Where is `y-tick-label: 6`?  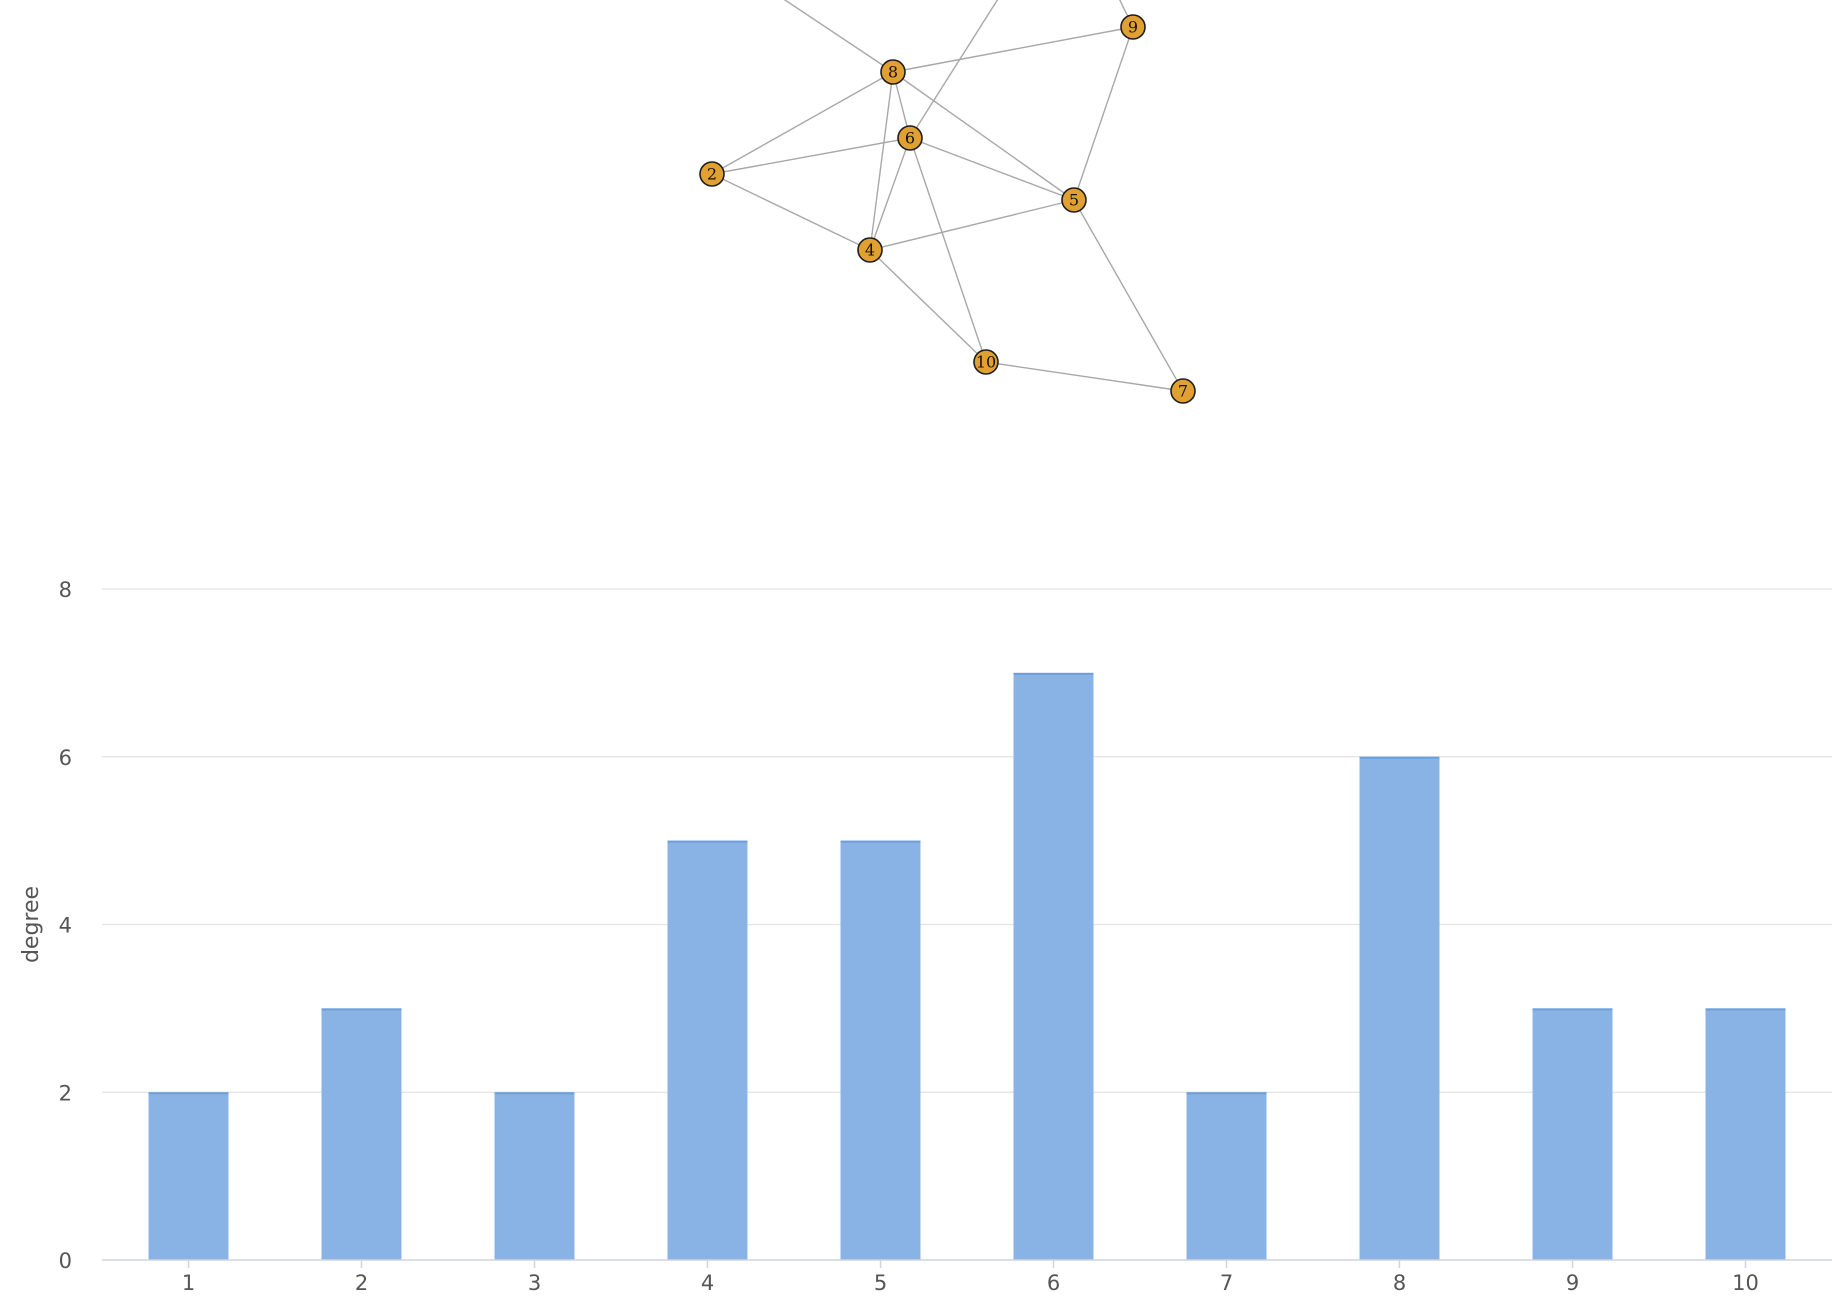 y-tick-label: 6 is located at coordinates (65, 758).